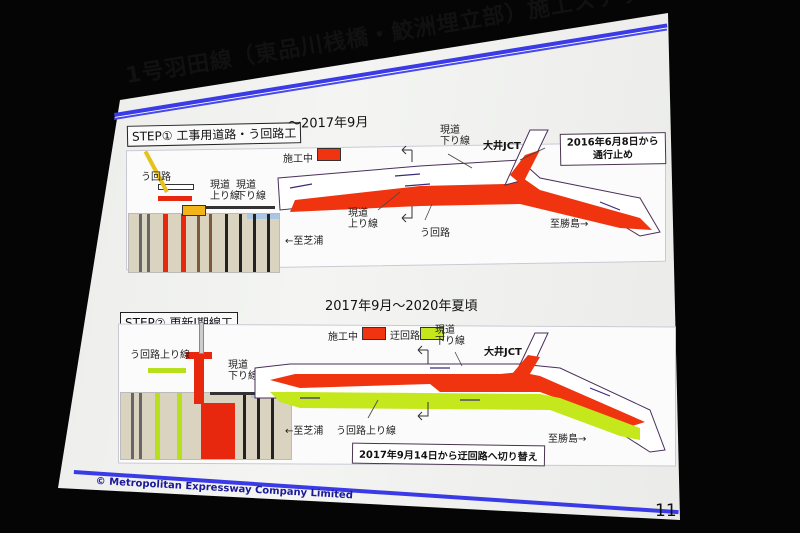 The width and height of the screenshot is (800, 533). Describe the element at coordinates (263, 216) in the screenshot. I see `water-surface` at that location.